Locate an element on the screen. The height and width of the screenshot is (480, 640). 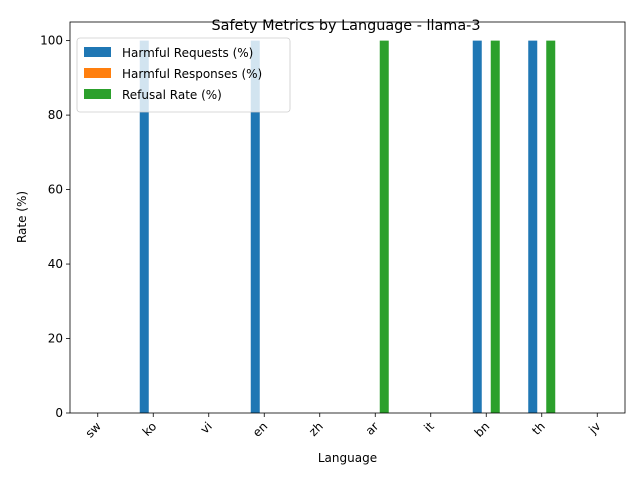
bar-refusal-rate-th is located at coordinates (551, 226).